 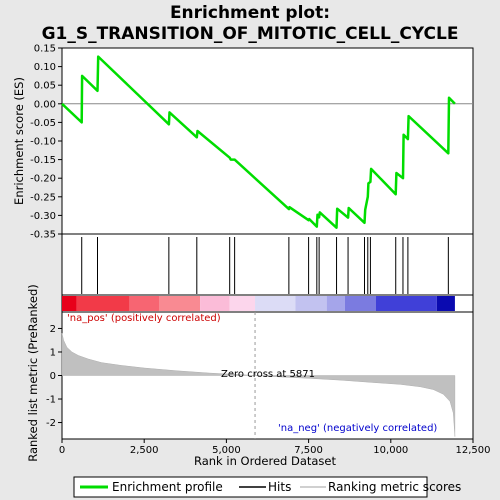 What do you see at coordinates (268, 374) in the screenshot?
I see `zero-cross-label: Zero cross at 5871` at bounding box center [268, 374].